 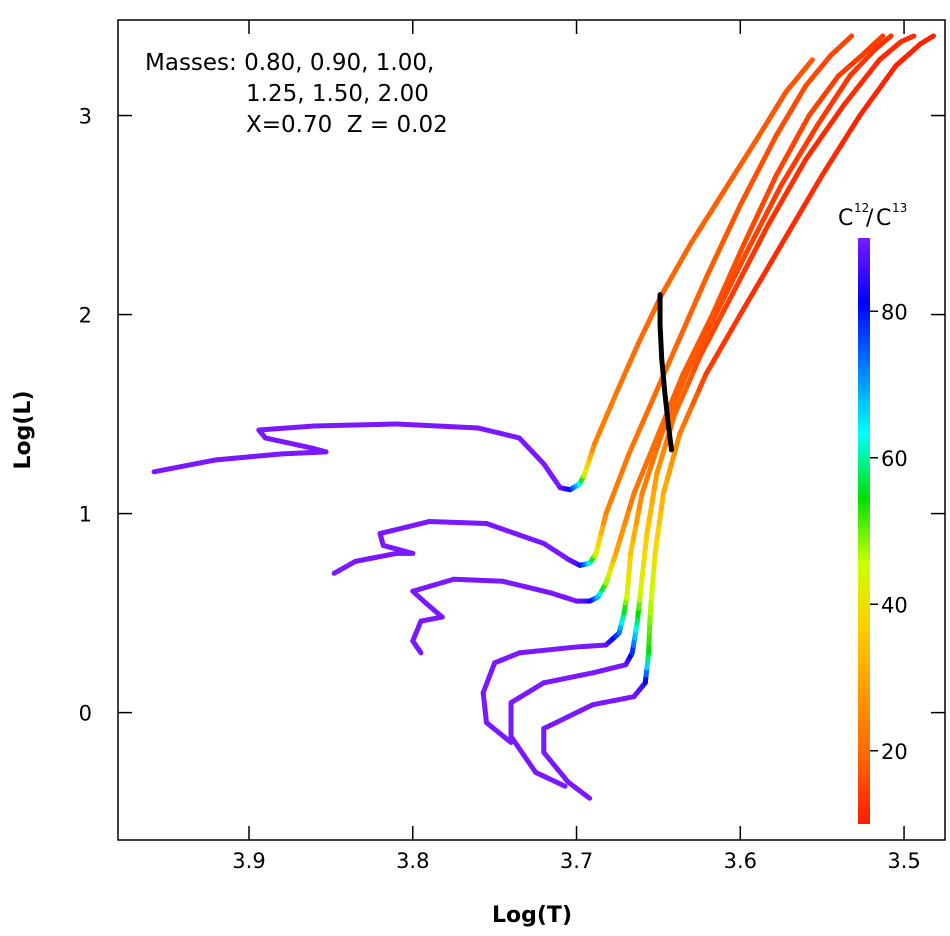 What do you see at coordinates (845, 218) in the screenshot?
I see `colorbar-title-c1: C` at bounding box center [845, 218].